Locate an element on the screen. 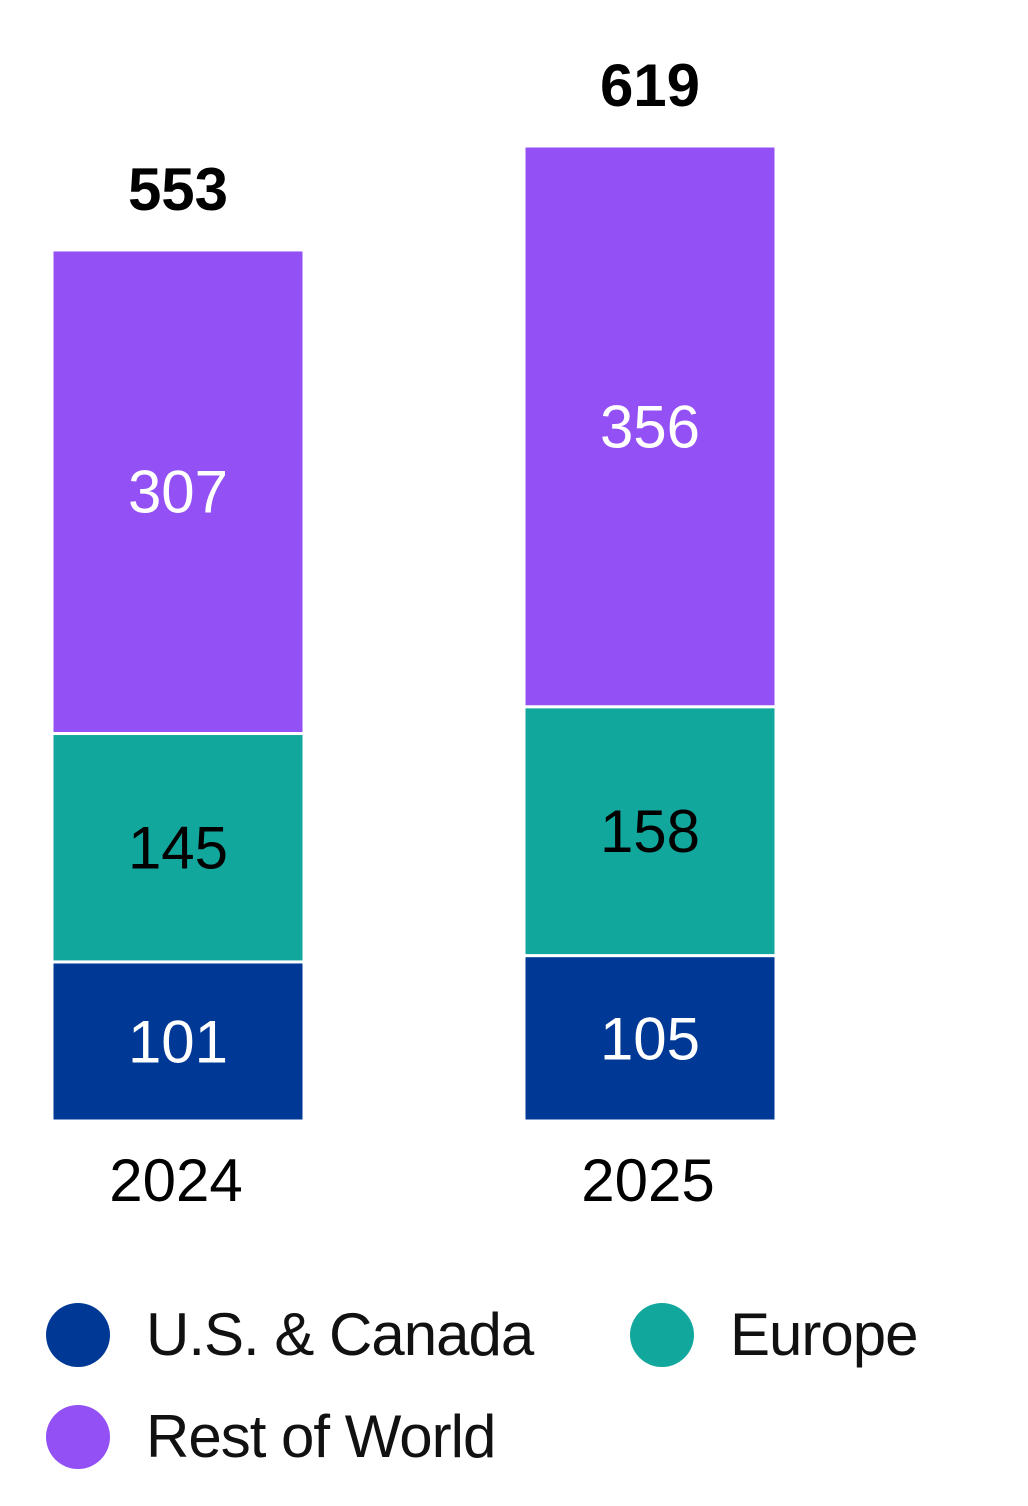 This screenshot has width=1028, height=1506. legend-swatch-rest-of-world is located at coordinates (78, 1436).